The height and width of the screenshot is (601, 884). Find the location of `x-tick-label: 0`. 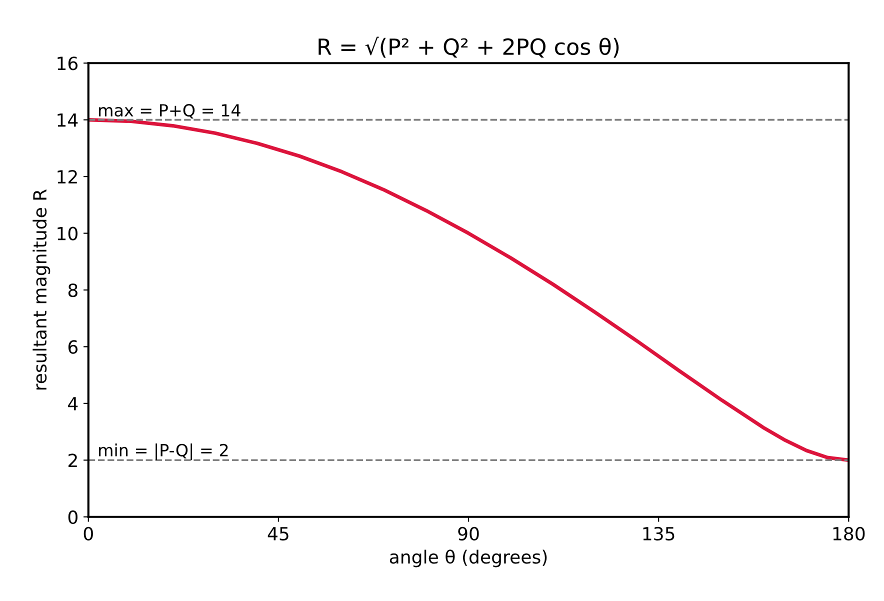

x-tick-label: 0 is located at coordinates (88, 533).